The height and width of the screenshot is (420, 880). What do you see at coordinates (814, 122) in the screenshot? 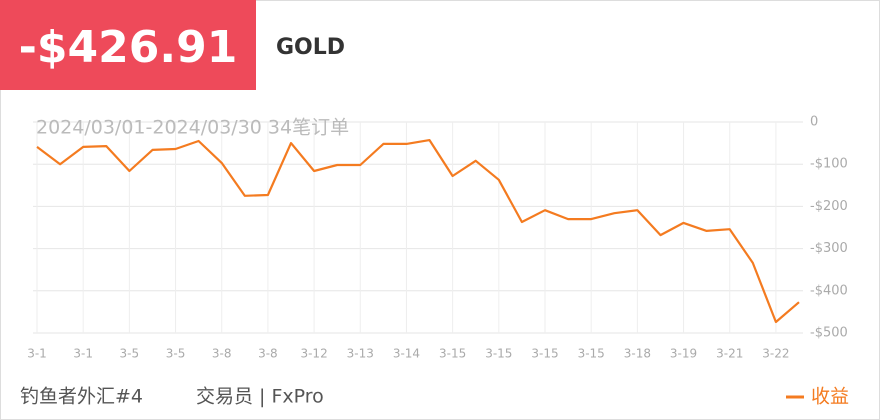
I see `y-tick-label: 0` at bounding box center [814, 122].